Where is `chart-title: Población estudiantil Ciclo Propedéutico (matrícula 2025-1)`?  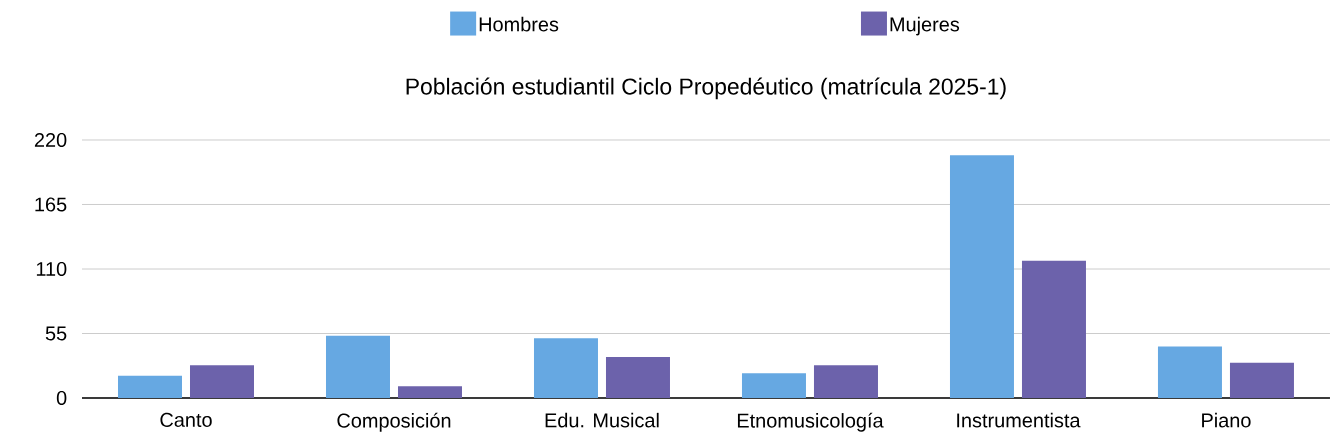 chart-title: Población estudiantil Ciclo Propedéutico (matrícula 2025-1) is located at coordinates (706, 88).